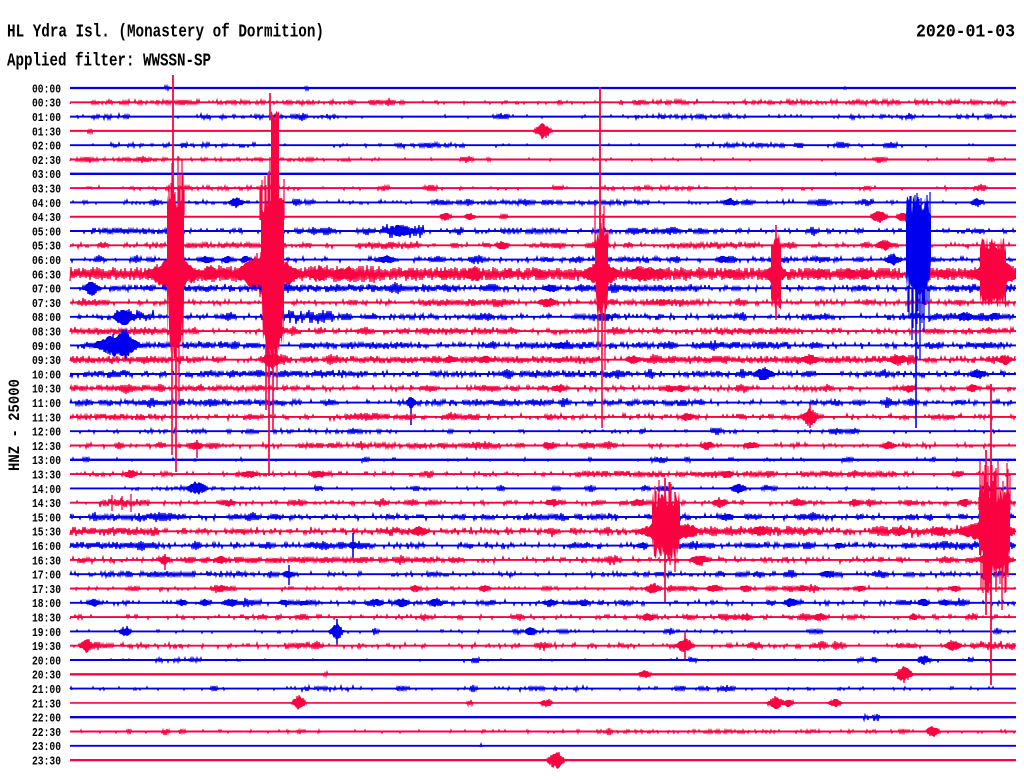  I want to click on svg-text: 18:30, so click(46, 619).